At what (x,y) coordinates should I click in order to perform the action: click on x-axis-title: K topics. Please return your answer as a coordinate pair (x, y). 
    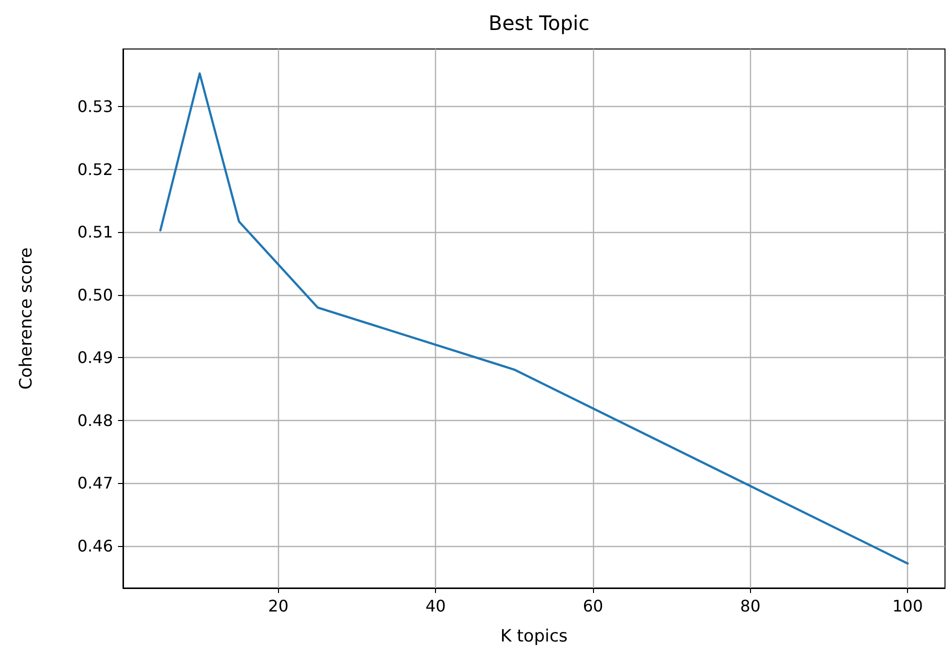
    Looking at the image, I should click on (534, 636).